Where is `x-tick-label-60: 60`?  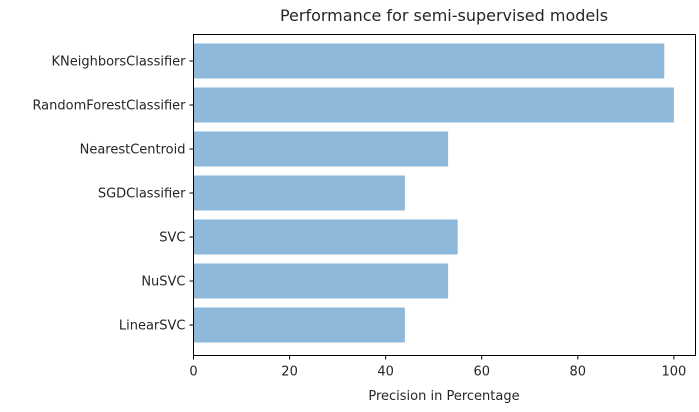 x-tick-label-60: 60 is located at coordinates (481, 372).